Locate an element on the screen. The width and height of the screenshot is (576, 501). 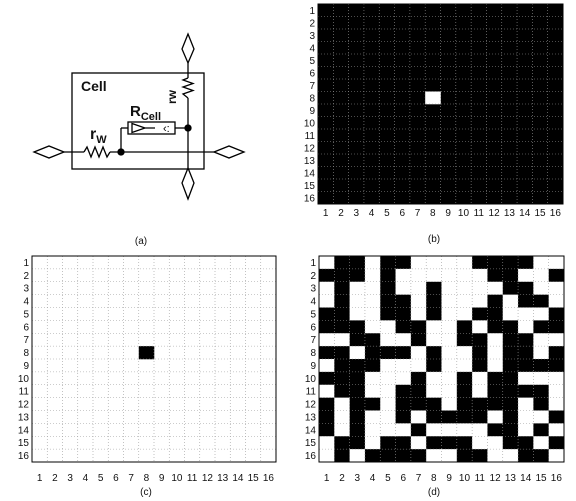
r-cell-label: RCell is located at coordinates (145, 113).